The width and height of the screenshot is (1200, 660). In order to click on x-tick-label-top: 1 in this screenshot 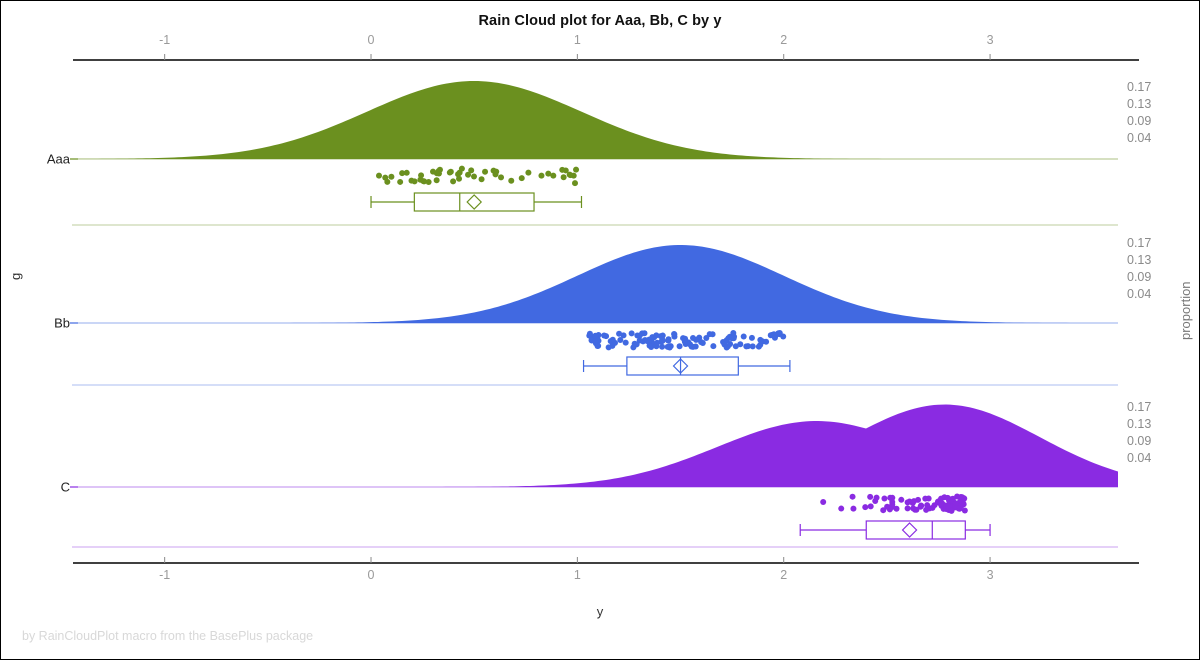, I will do `click(577, 40)`.